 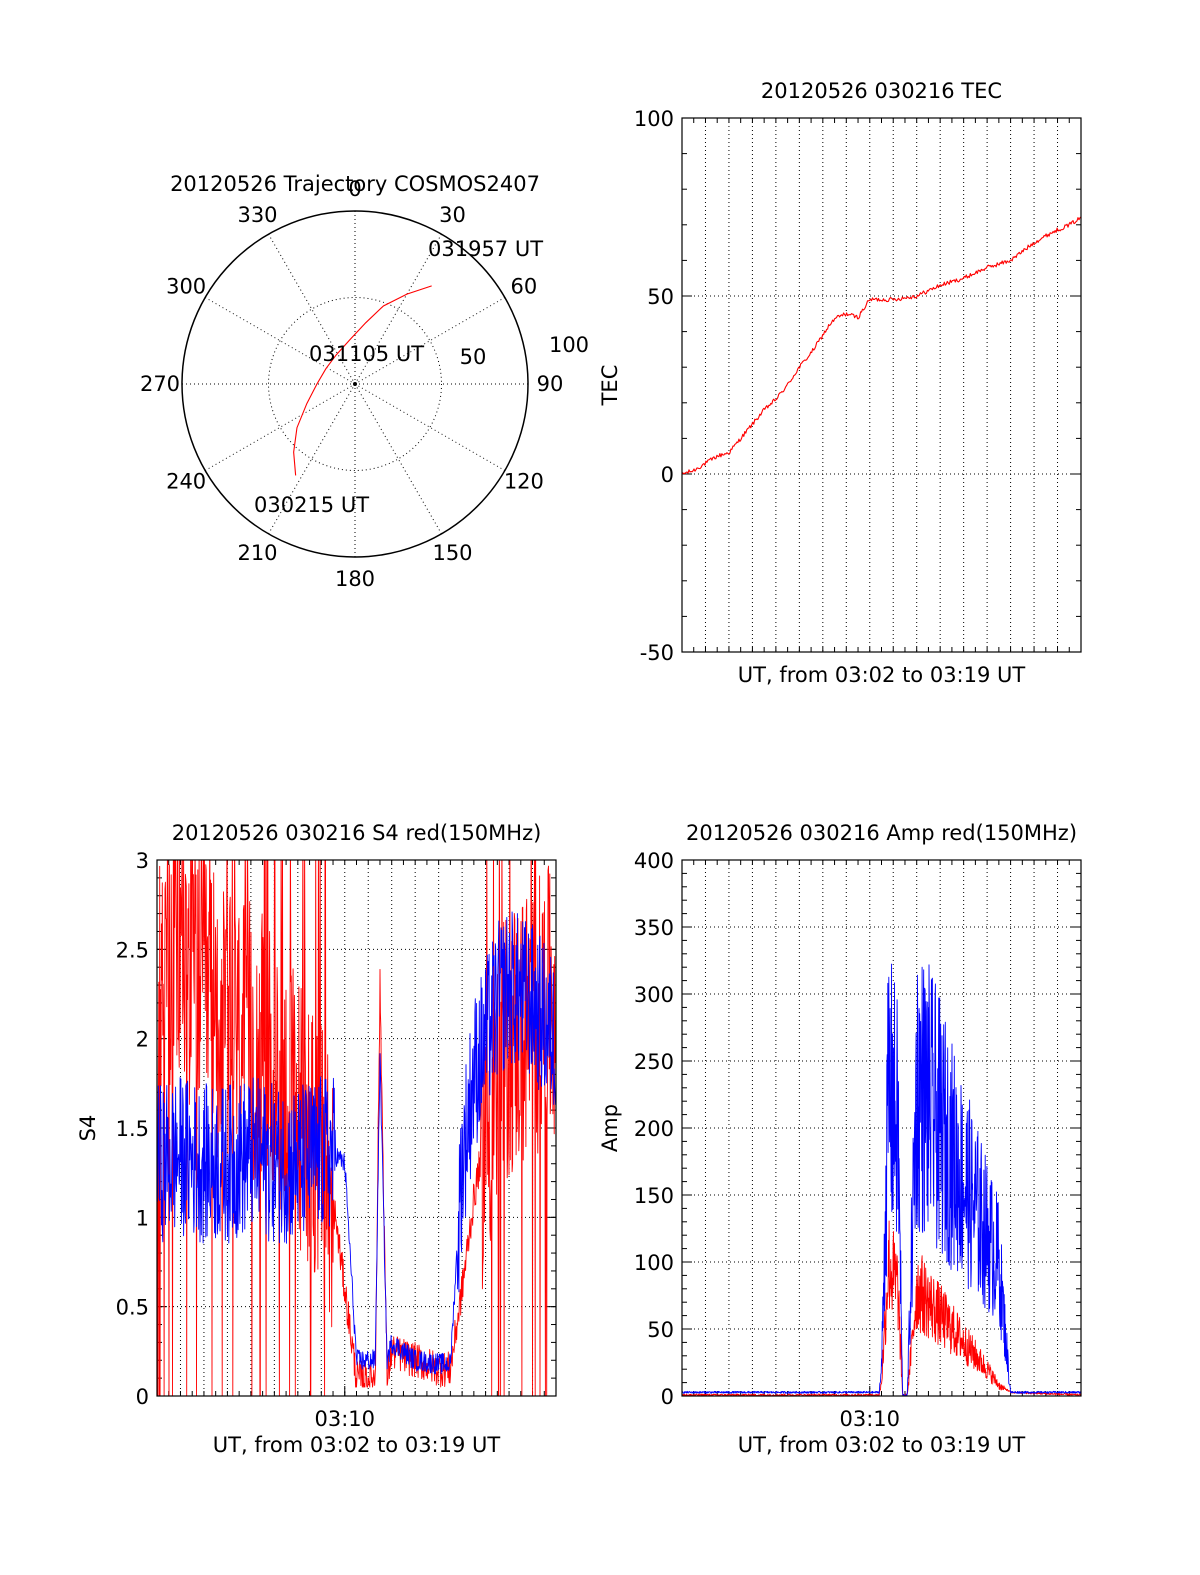 What do you see at coordinates (257, 215) in the screenshot?
I see `polar-angle-label: 330` at bounding box center [257, 215].